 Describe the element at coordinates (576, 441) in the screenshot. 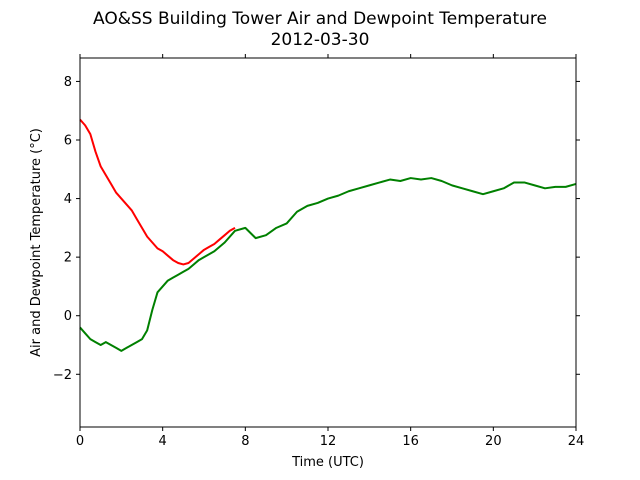

I see `x-tick-label-6: 24` at that location.